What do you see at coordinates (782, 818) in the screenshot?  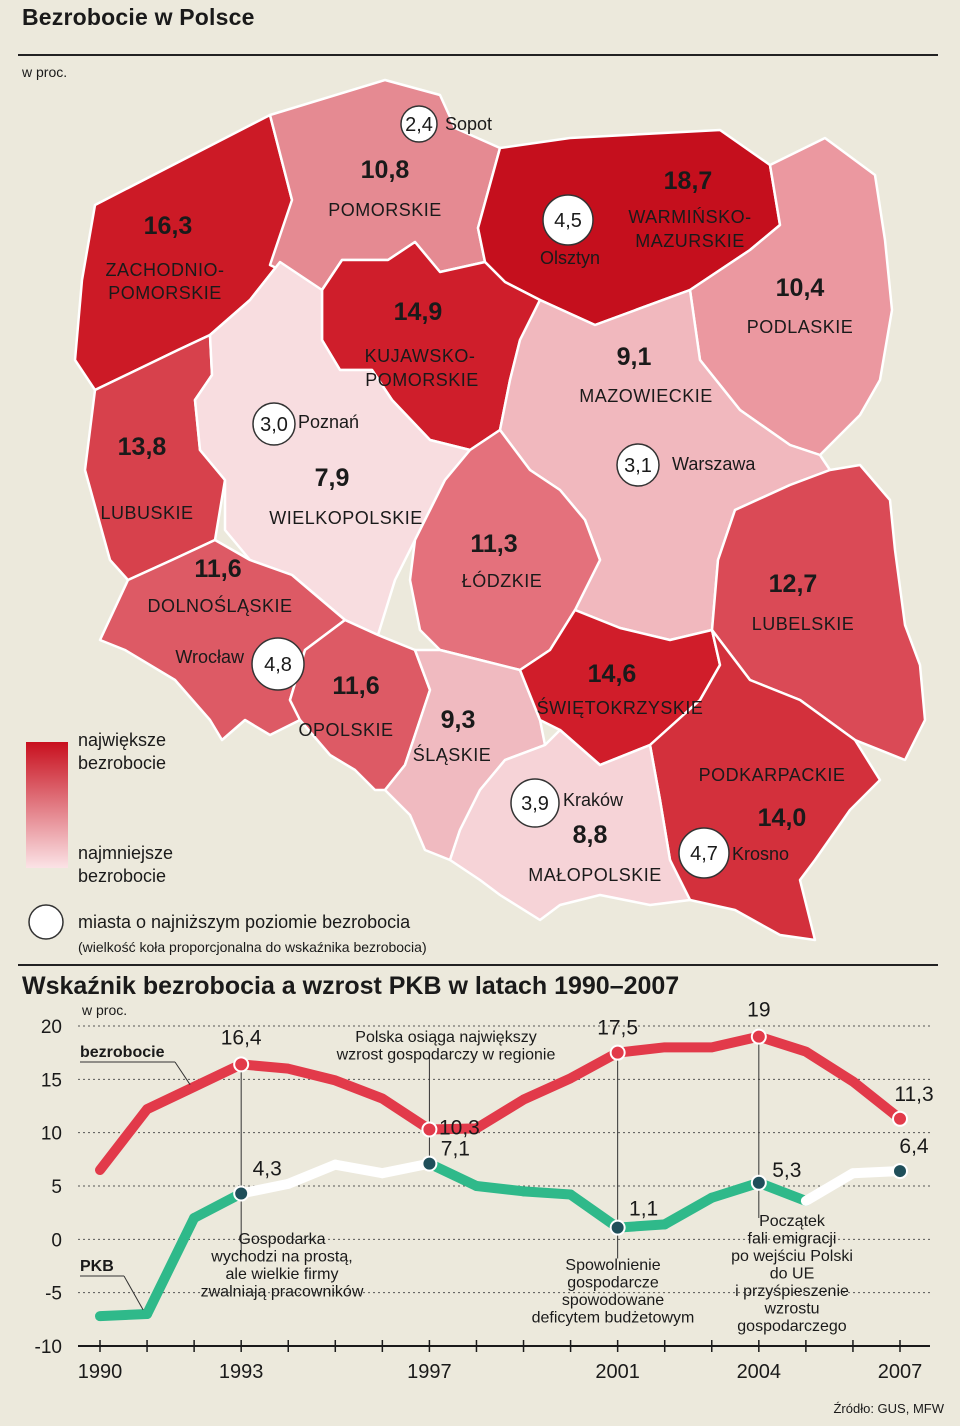 I see `region-value-podkarpackie: 14,0` at bounding box center [782, 818].